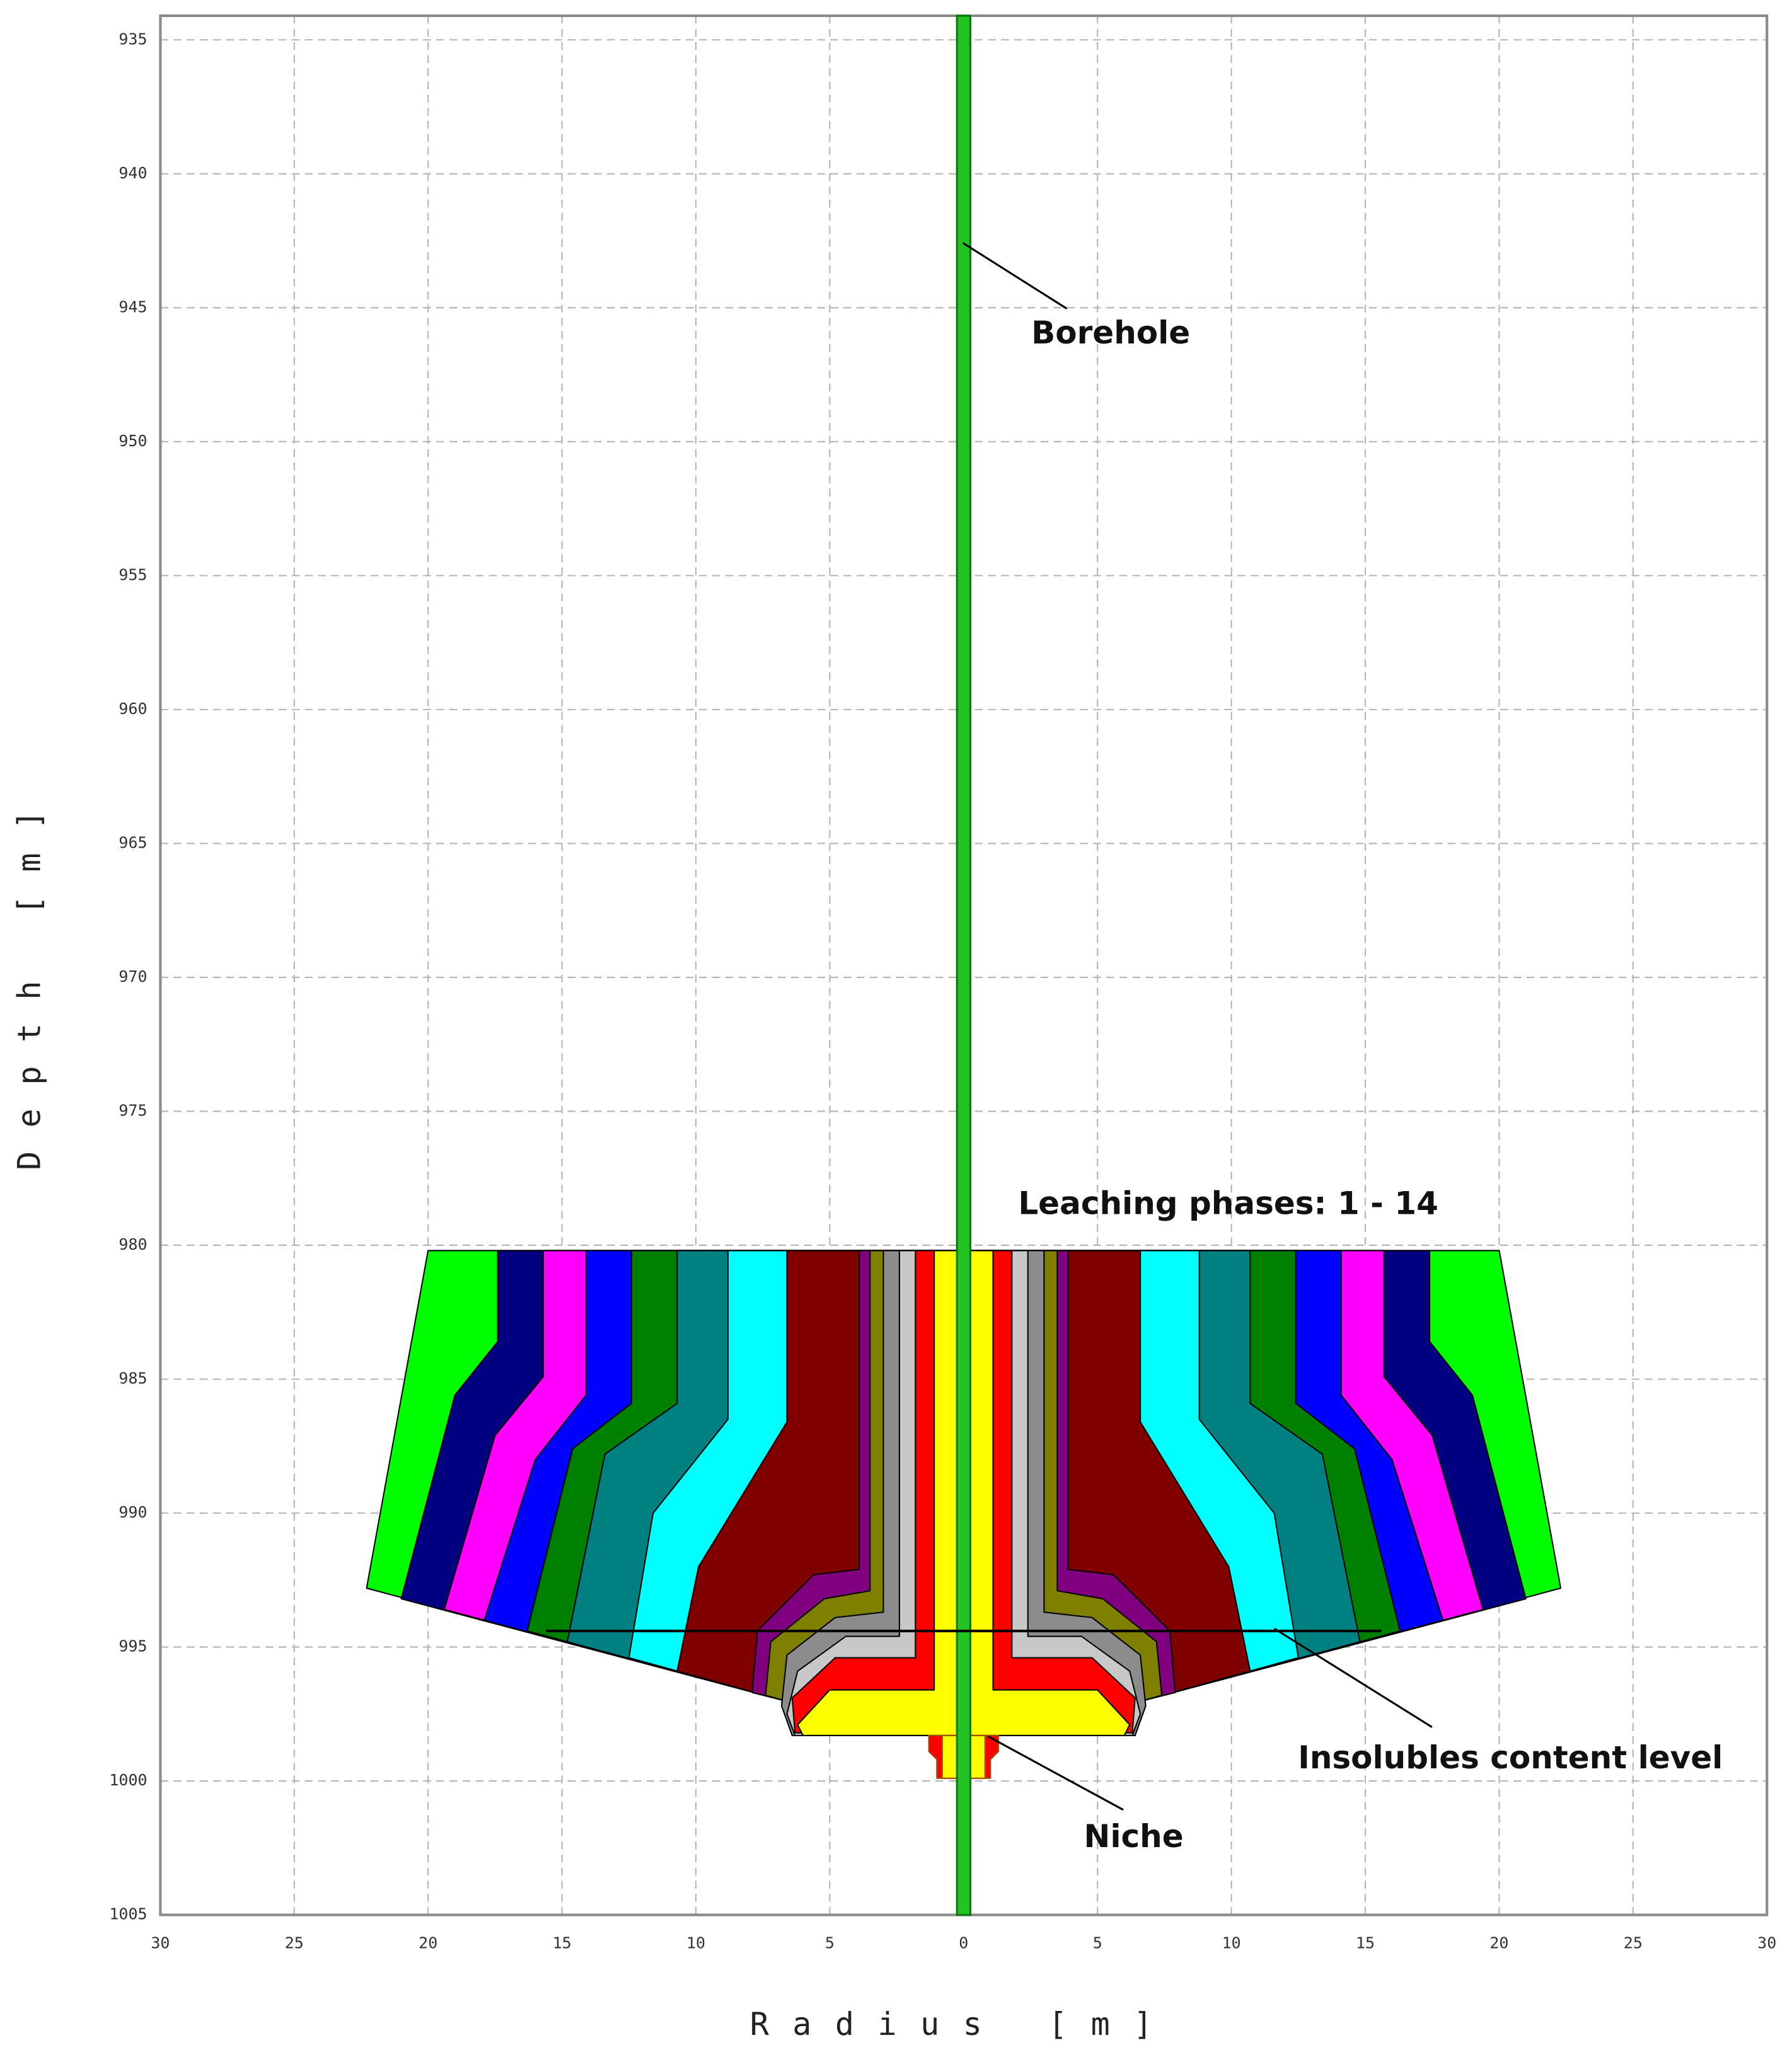  I want to click on y-tick-label: 970, so click(133, 976).